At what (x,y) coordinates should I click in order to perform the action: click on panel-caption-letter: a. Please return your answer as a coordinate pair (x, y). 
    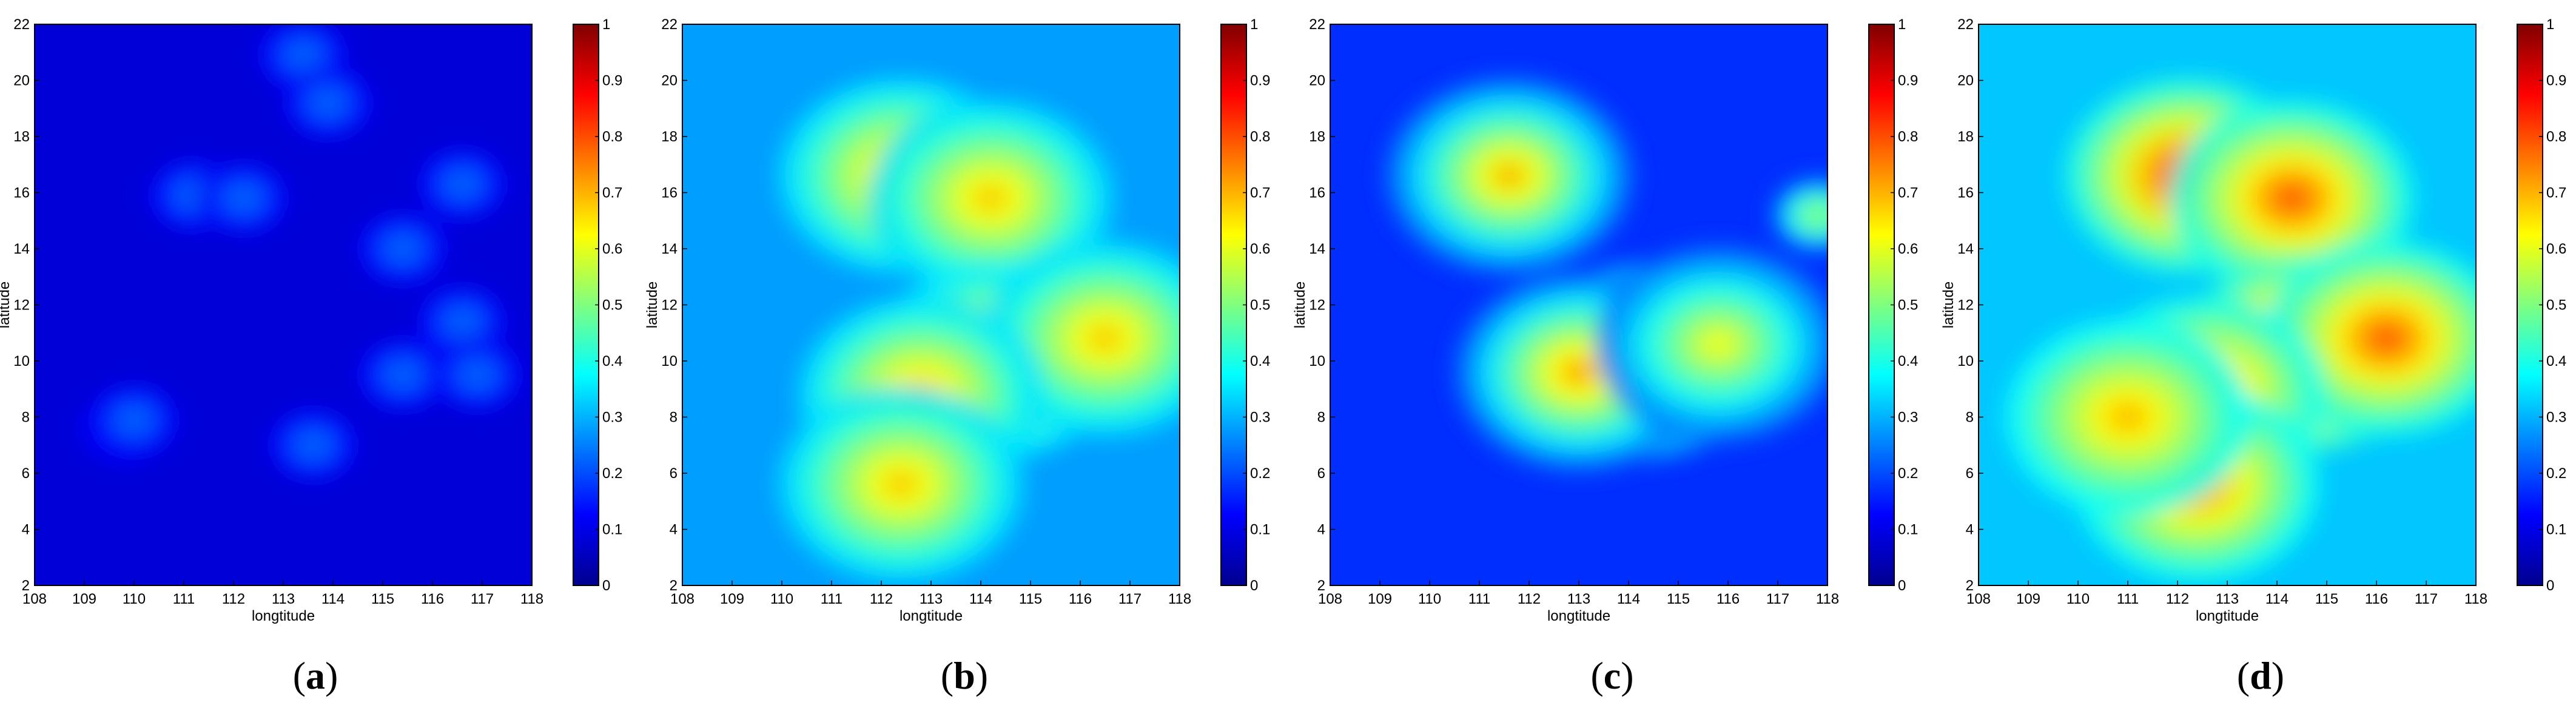
    Looking at the image, I should click on (315, 675).